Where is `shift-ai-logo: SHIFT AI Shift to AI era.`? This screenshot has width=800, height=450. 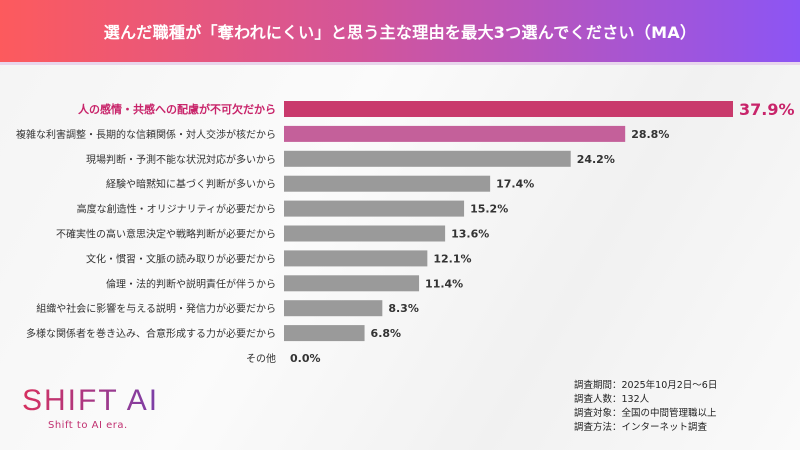
shift-ai-logo: SHIFT AI Shift to AI era. is located at coordinates (91, 408).